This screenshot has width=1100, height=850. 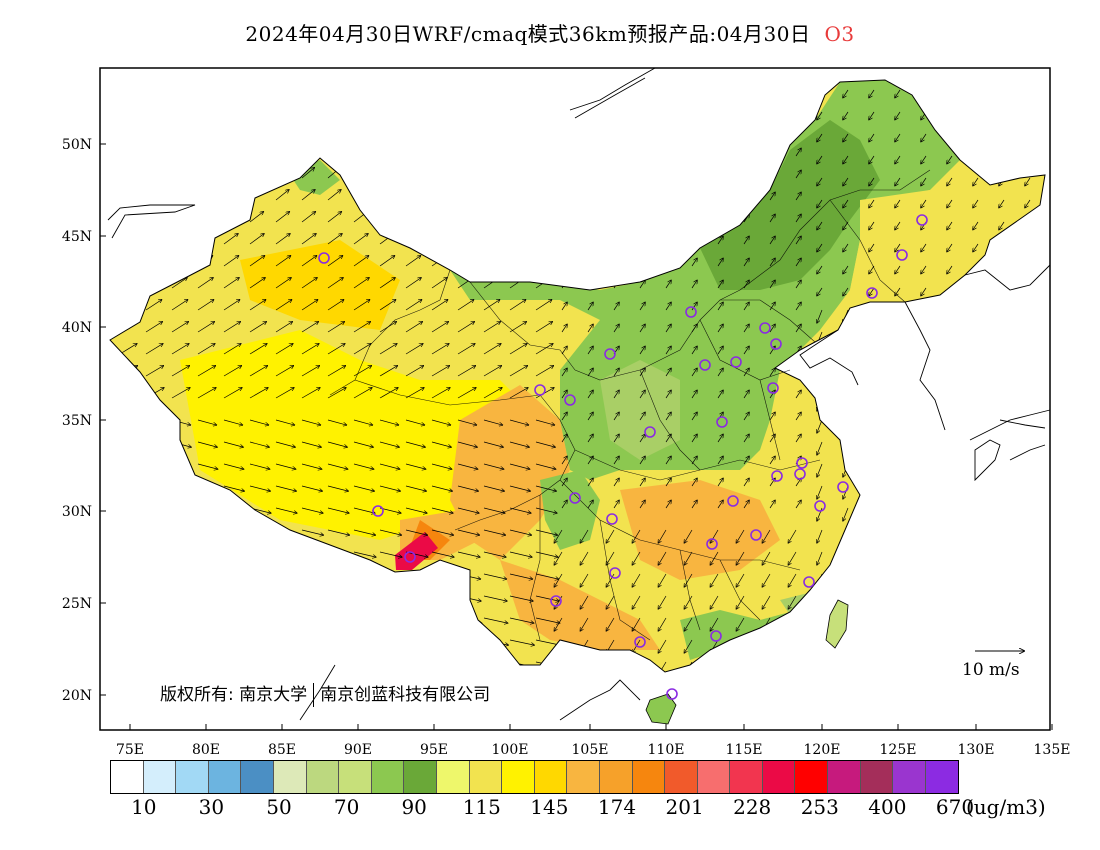 What do you see at coordinates (887, 807) in the screenshot?
I see `legend-label: 400` at bounding box center [887, 807].